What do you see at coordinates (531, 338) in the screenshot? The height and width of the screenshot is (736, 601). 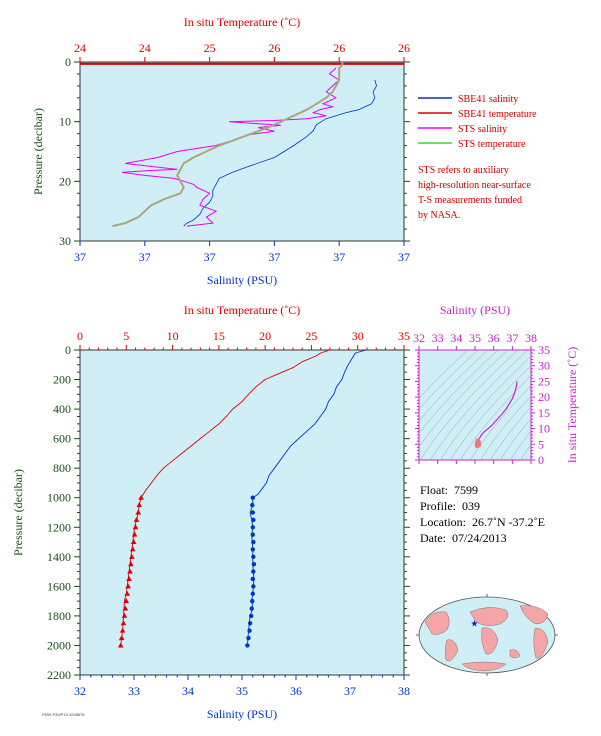 I see `t-s-x-tick-label: 38` at bounding box center [531, 338].